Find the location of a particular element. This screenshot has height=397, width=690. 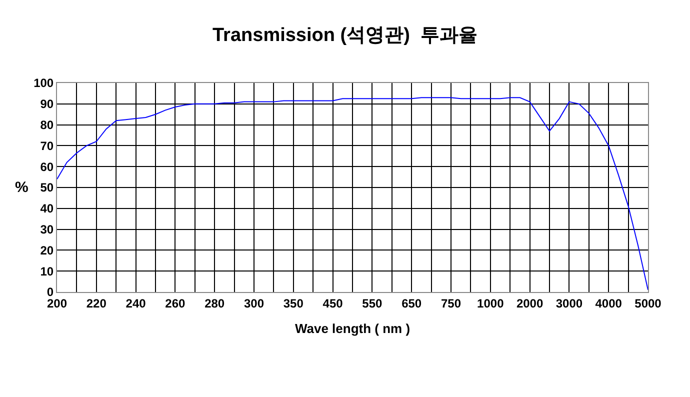

x-tick-label: 220 is located at coordinates (96, 303).